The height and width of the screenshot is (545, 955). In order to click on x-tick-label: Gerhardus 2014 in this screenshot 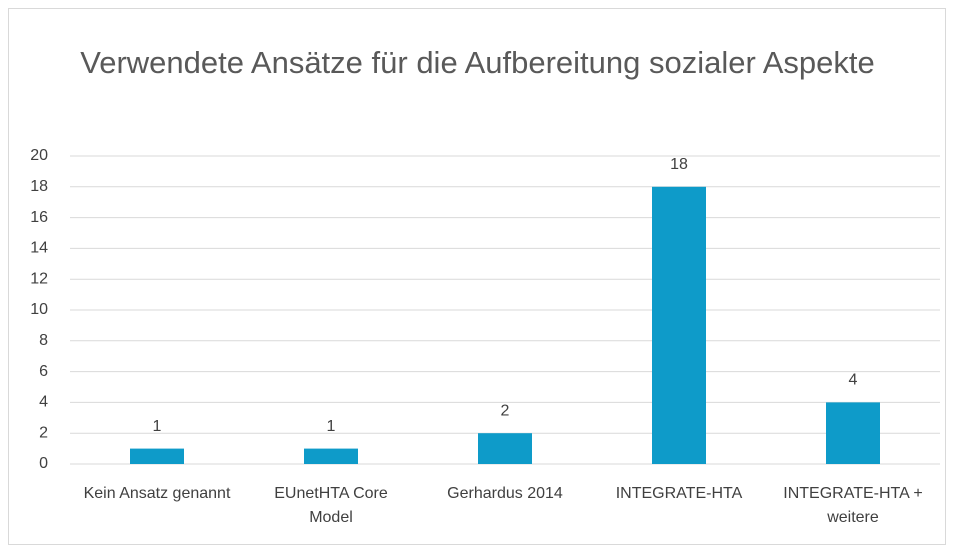, I will do `click(505, 493)`.